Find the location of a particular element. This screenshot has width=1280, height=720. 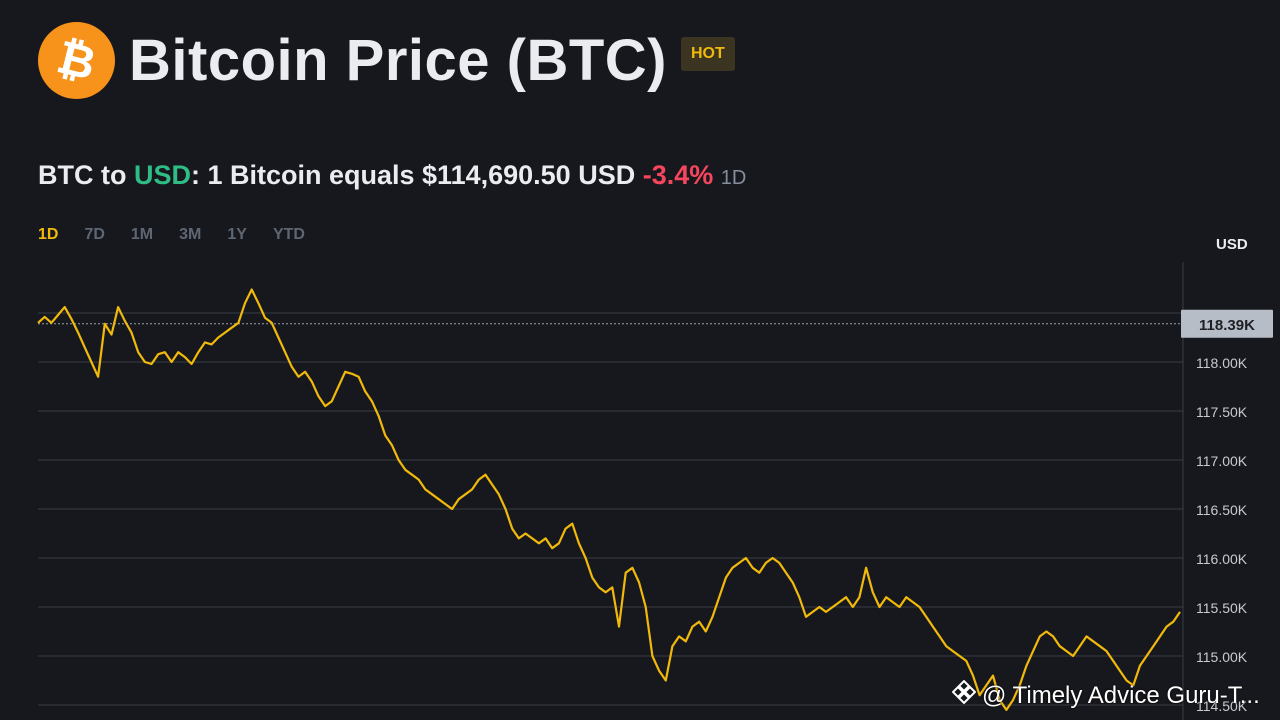

current-price-label: 118.39K is located at coordinates (1227, 325).